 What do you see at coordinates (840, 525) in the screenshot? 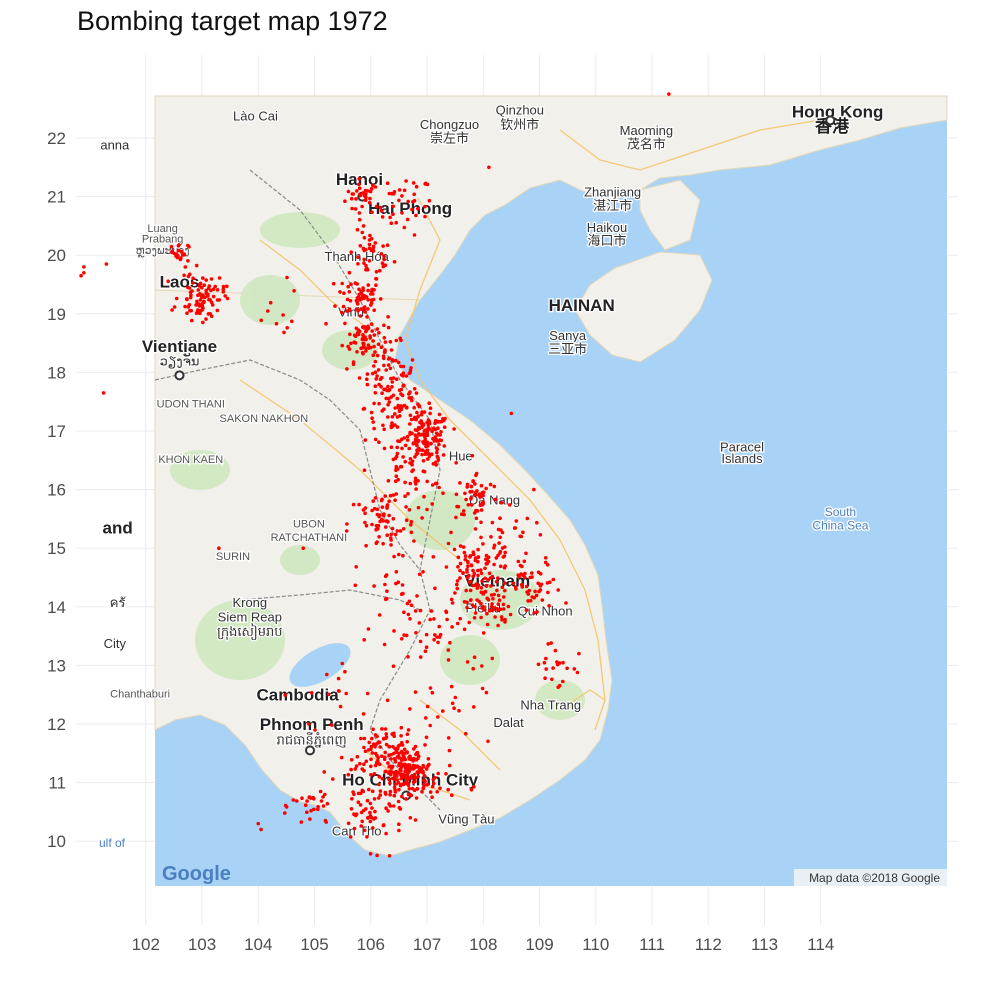
I see `map-label: China Sea` at bounding box center [840, 525].